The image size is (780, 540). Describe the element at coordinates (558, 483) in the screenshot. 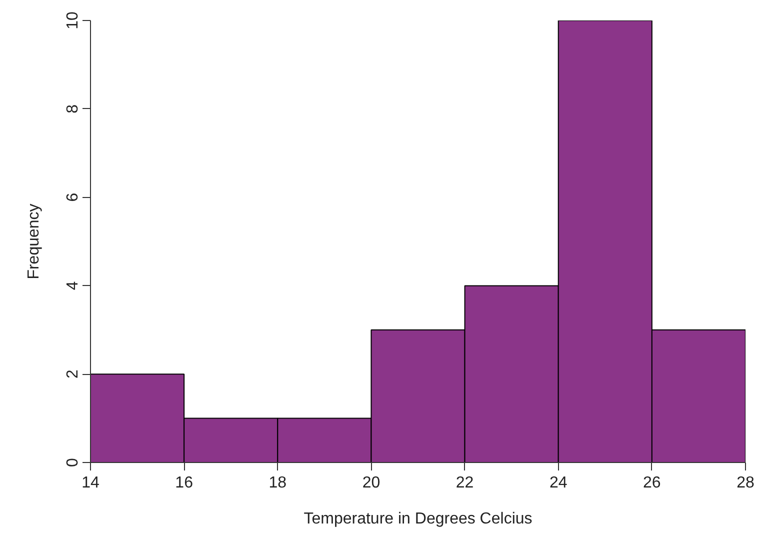

I see `x-tick-label: 24` at that location.